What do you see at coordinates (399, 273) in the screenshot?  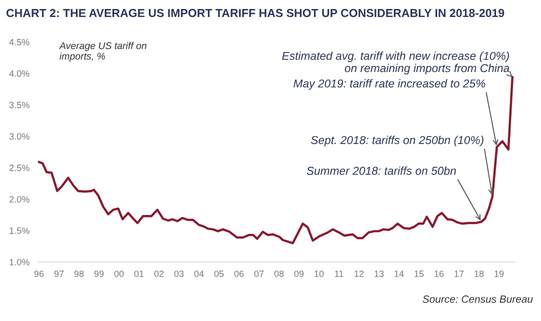 I see `x-tick-label: 14` at bounding box center [399, 273].